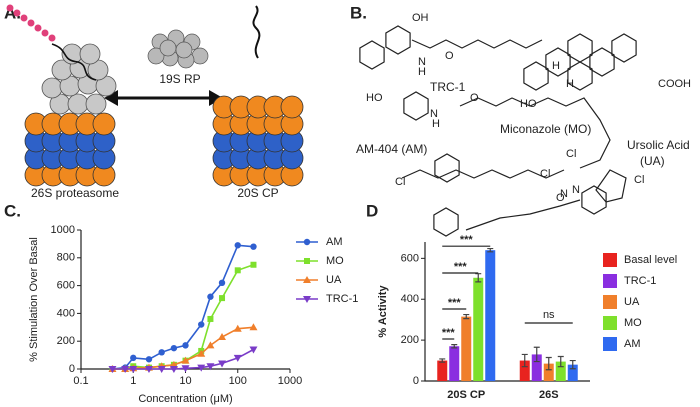 Image resolution: width=700 pixels, height=407 pixels. What do you see at coordinates (416, 381) in the screenshot?
I see `y-tick-label: 0` at bounding box center [416, 381].